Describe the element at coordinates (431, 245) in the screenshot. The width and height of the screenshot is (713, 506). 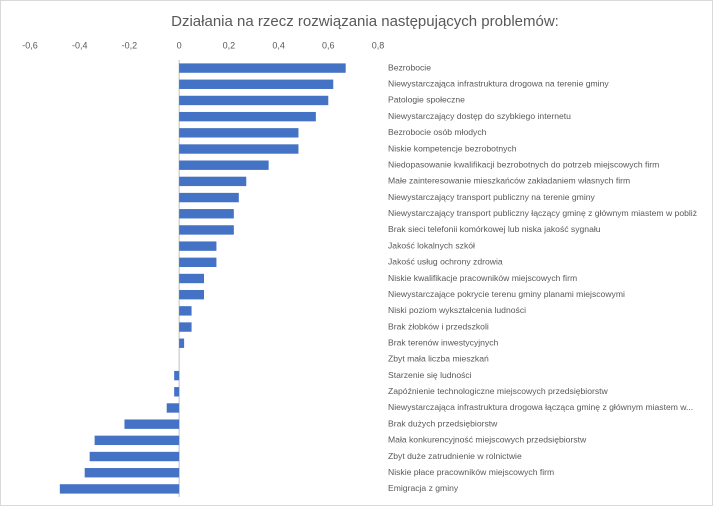
I see `category-label: Jakość lokalnych szkół` at that location.